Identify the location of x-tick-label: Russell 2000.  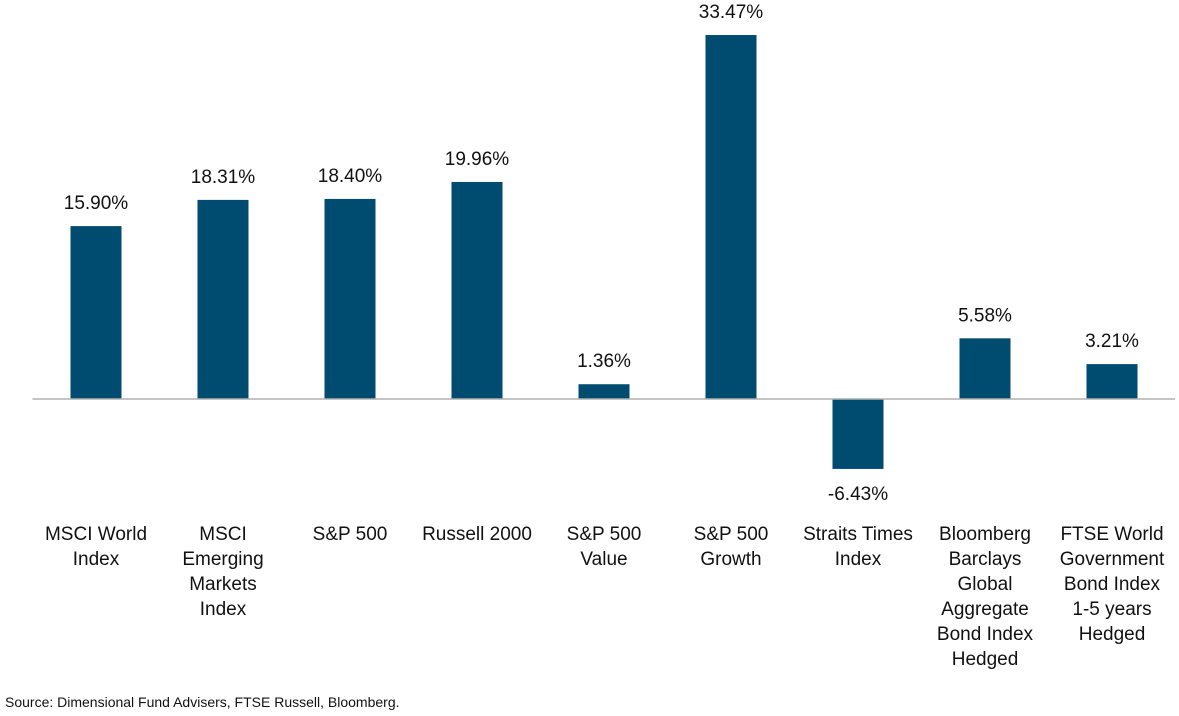
(477, 534).